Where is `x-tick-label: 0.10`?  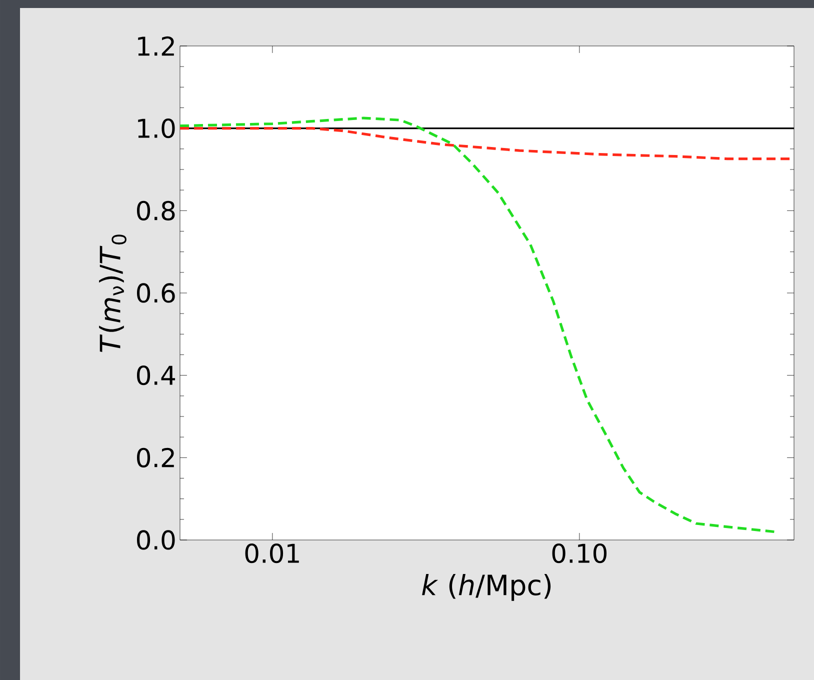 x-tick-label: 0.10 is located at coordinates (579, 553).